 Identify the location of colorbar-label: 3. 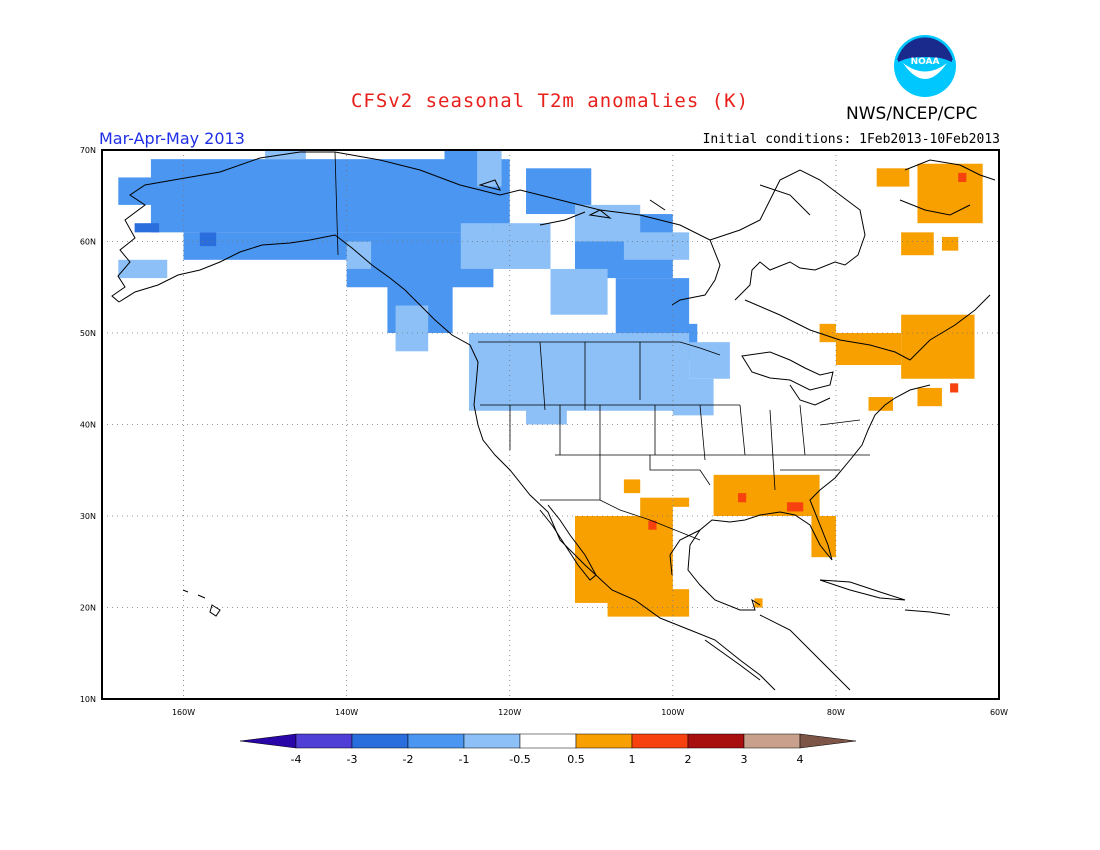
(744, 759).